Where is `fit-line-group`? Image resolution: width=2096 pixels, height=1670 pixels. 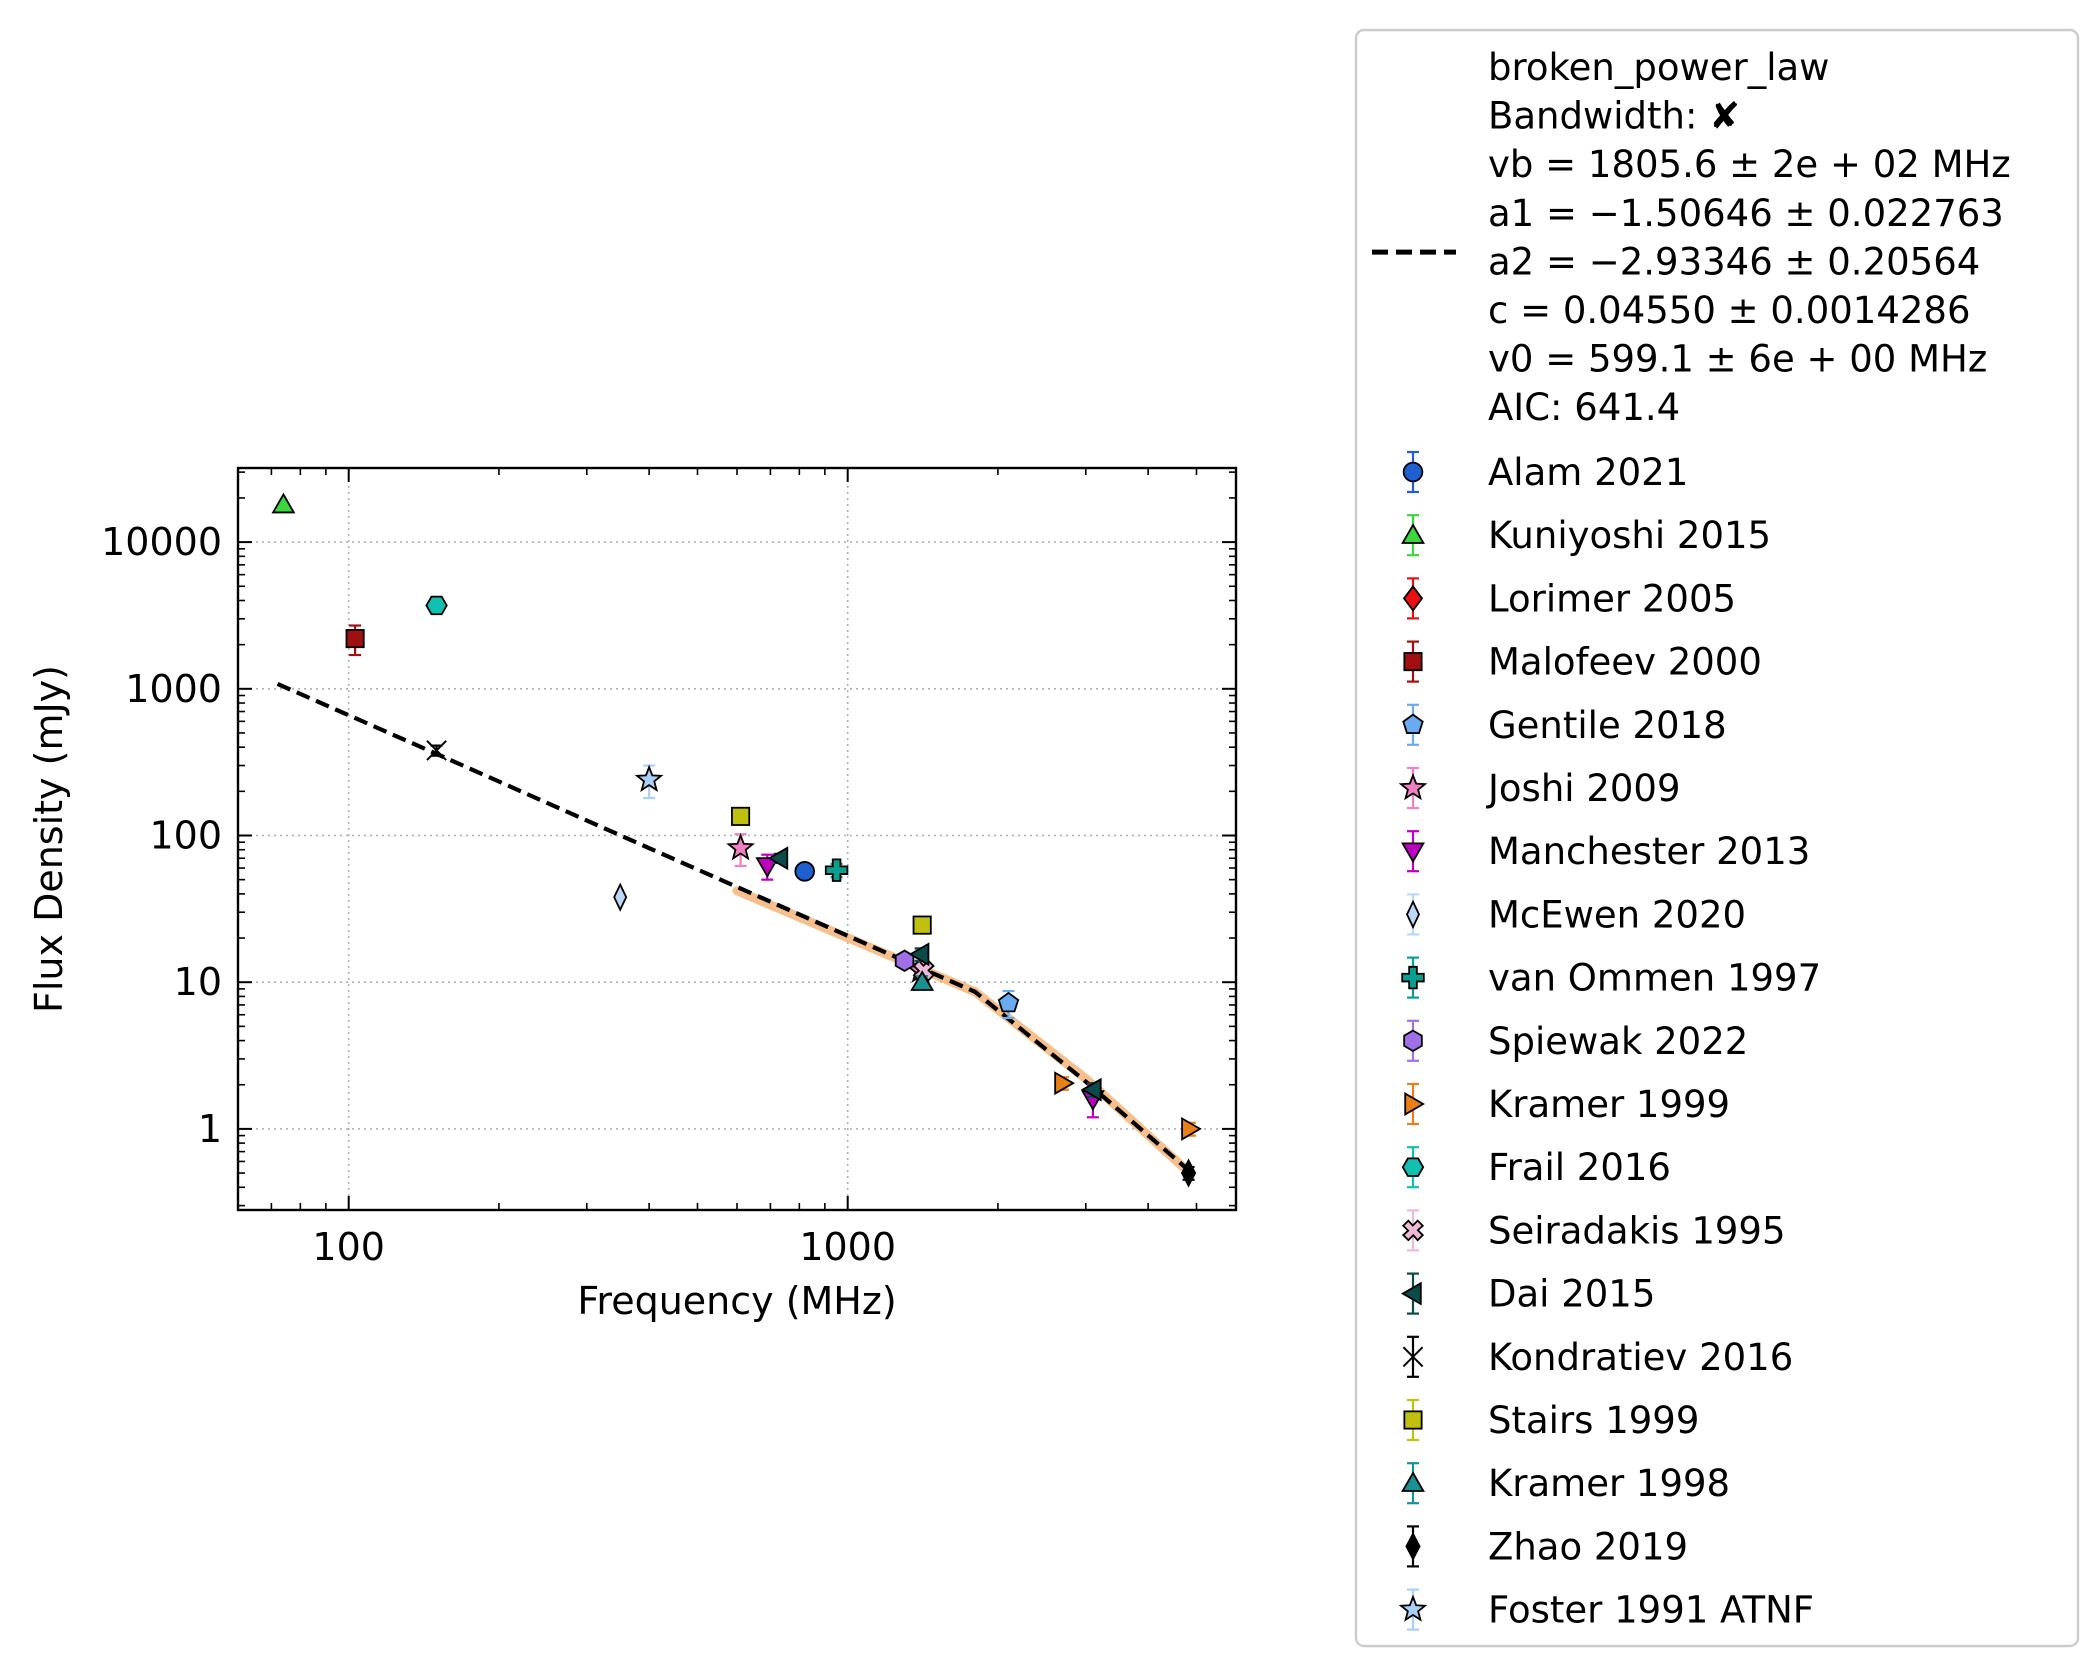
fit-line-group is located at coordinates (733, 926).